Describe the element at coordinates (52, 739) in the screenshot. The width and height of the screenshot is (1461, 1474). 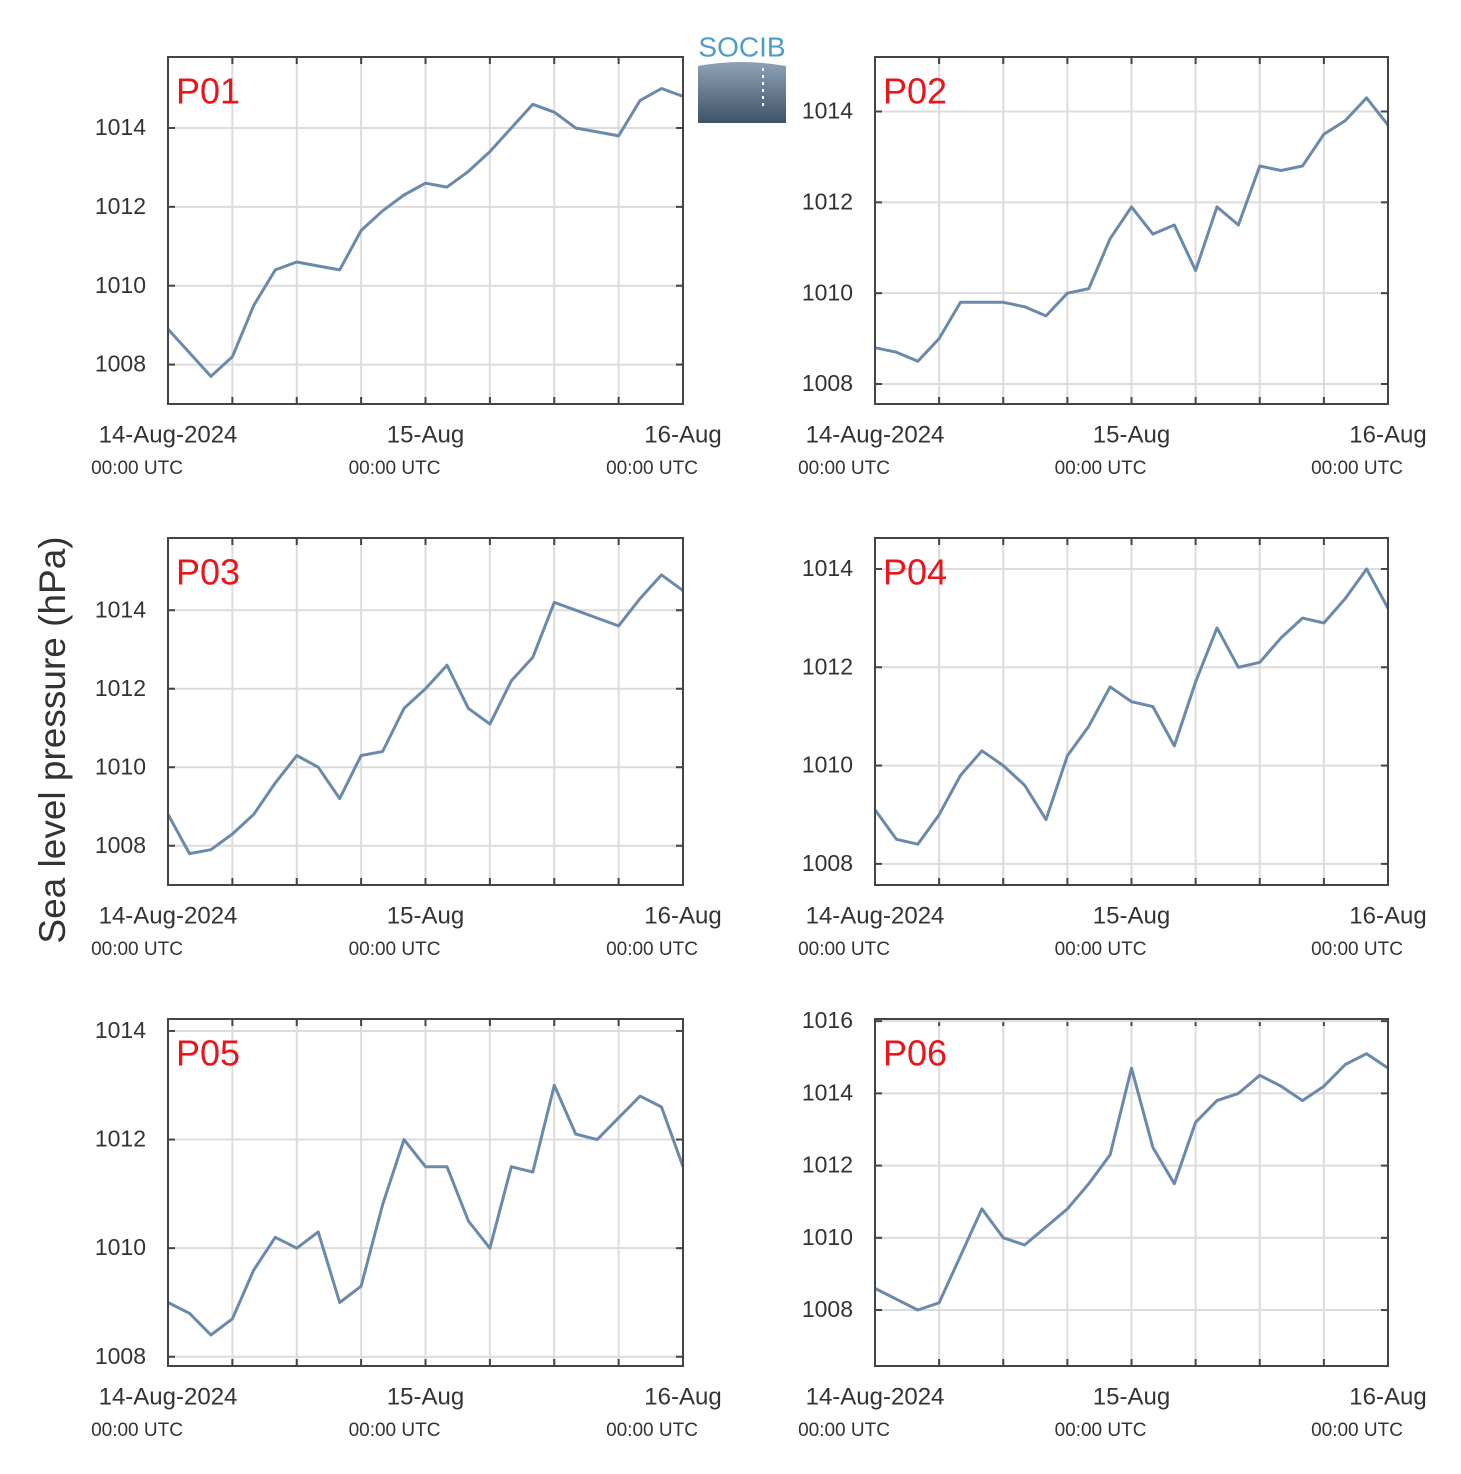
I see `y-axis-label: Sea level pressure (hPa)` at that location.